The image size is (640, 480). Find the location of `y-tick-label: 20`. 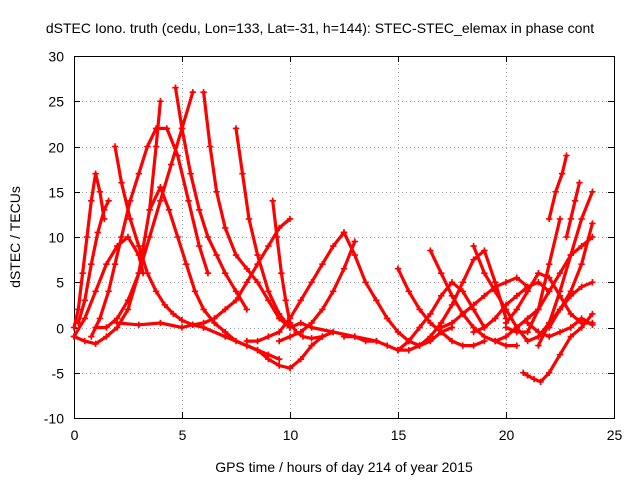

y-tick-label: 20 is located at coordinates (56, 148).